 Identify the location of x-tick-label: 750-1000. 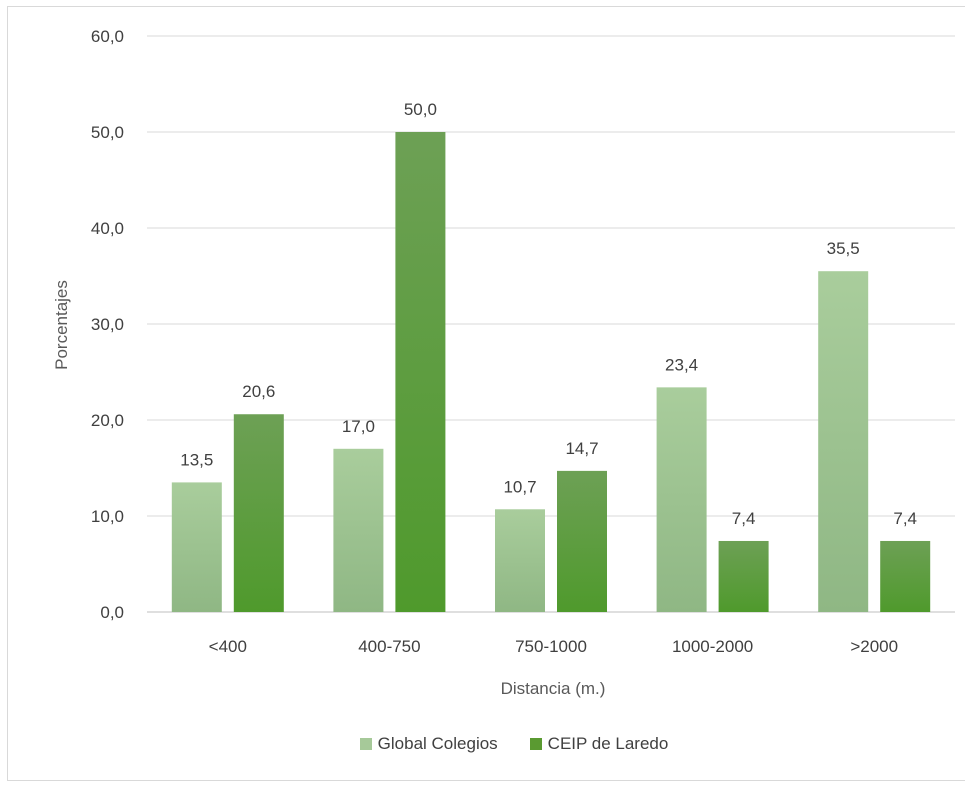
(551, 646).